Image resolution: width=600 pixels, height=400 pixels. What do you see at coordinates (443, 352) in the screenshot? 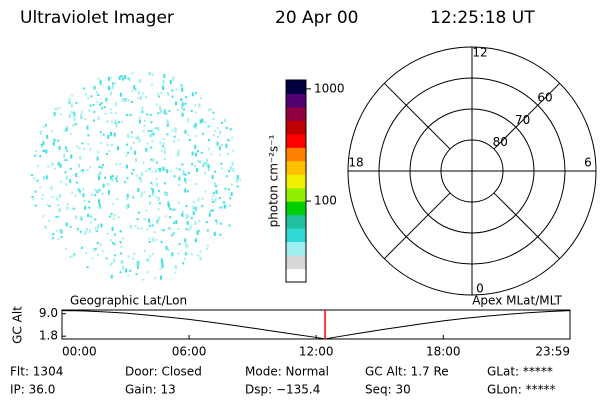
I see `x-tick-label: 18:00` at bounding box center [443, 352].